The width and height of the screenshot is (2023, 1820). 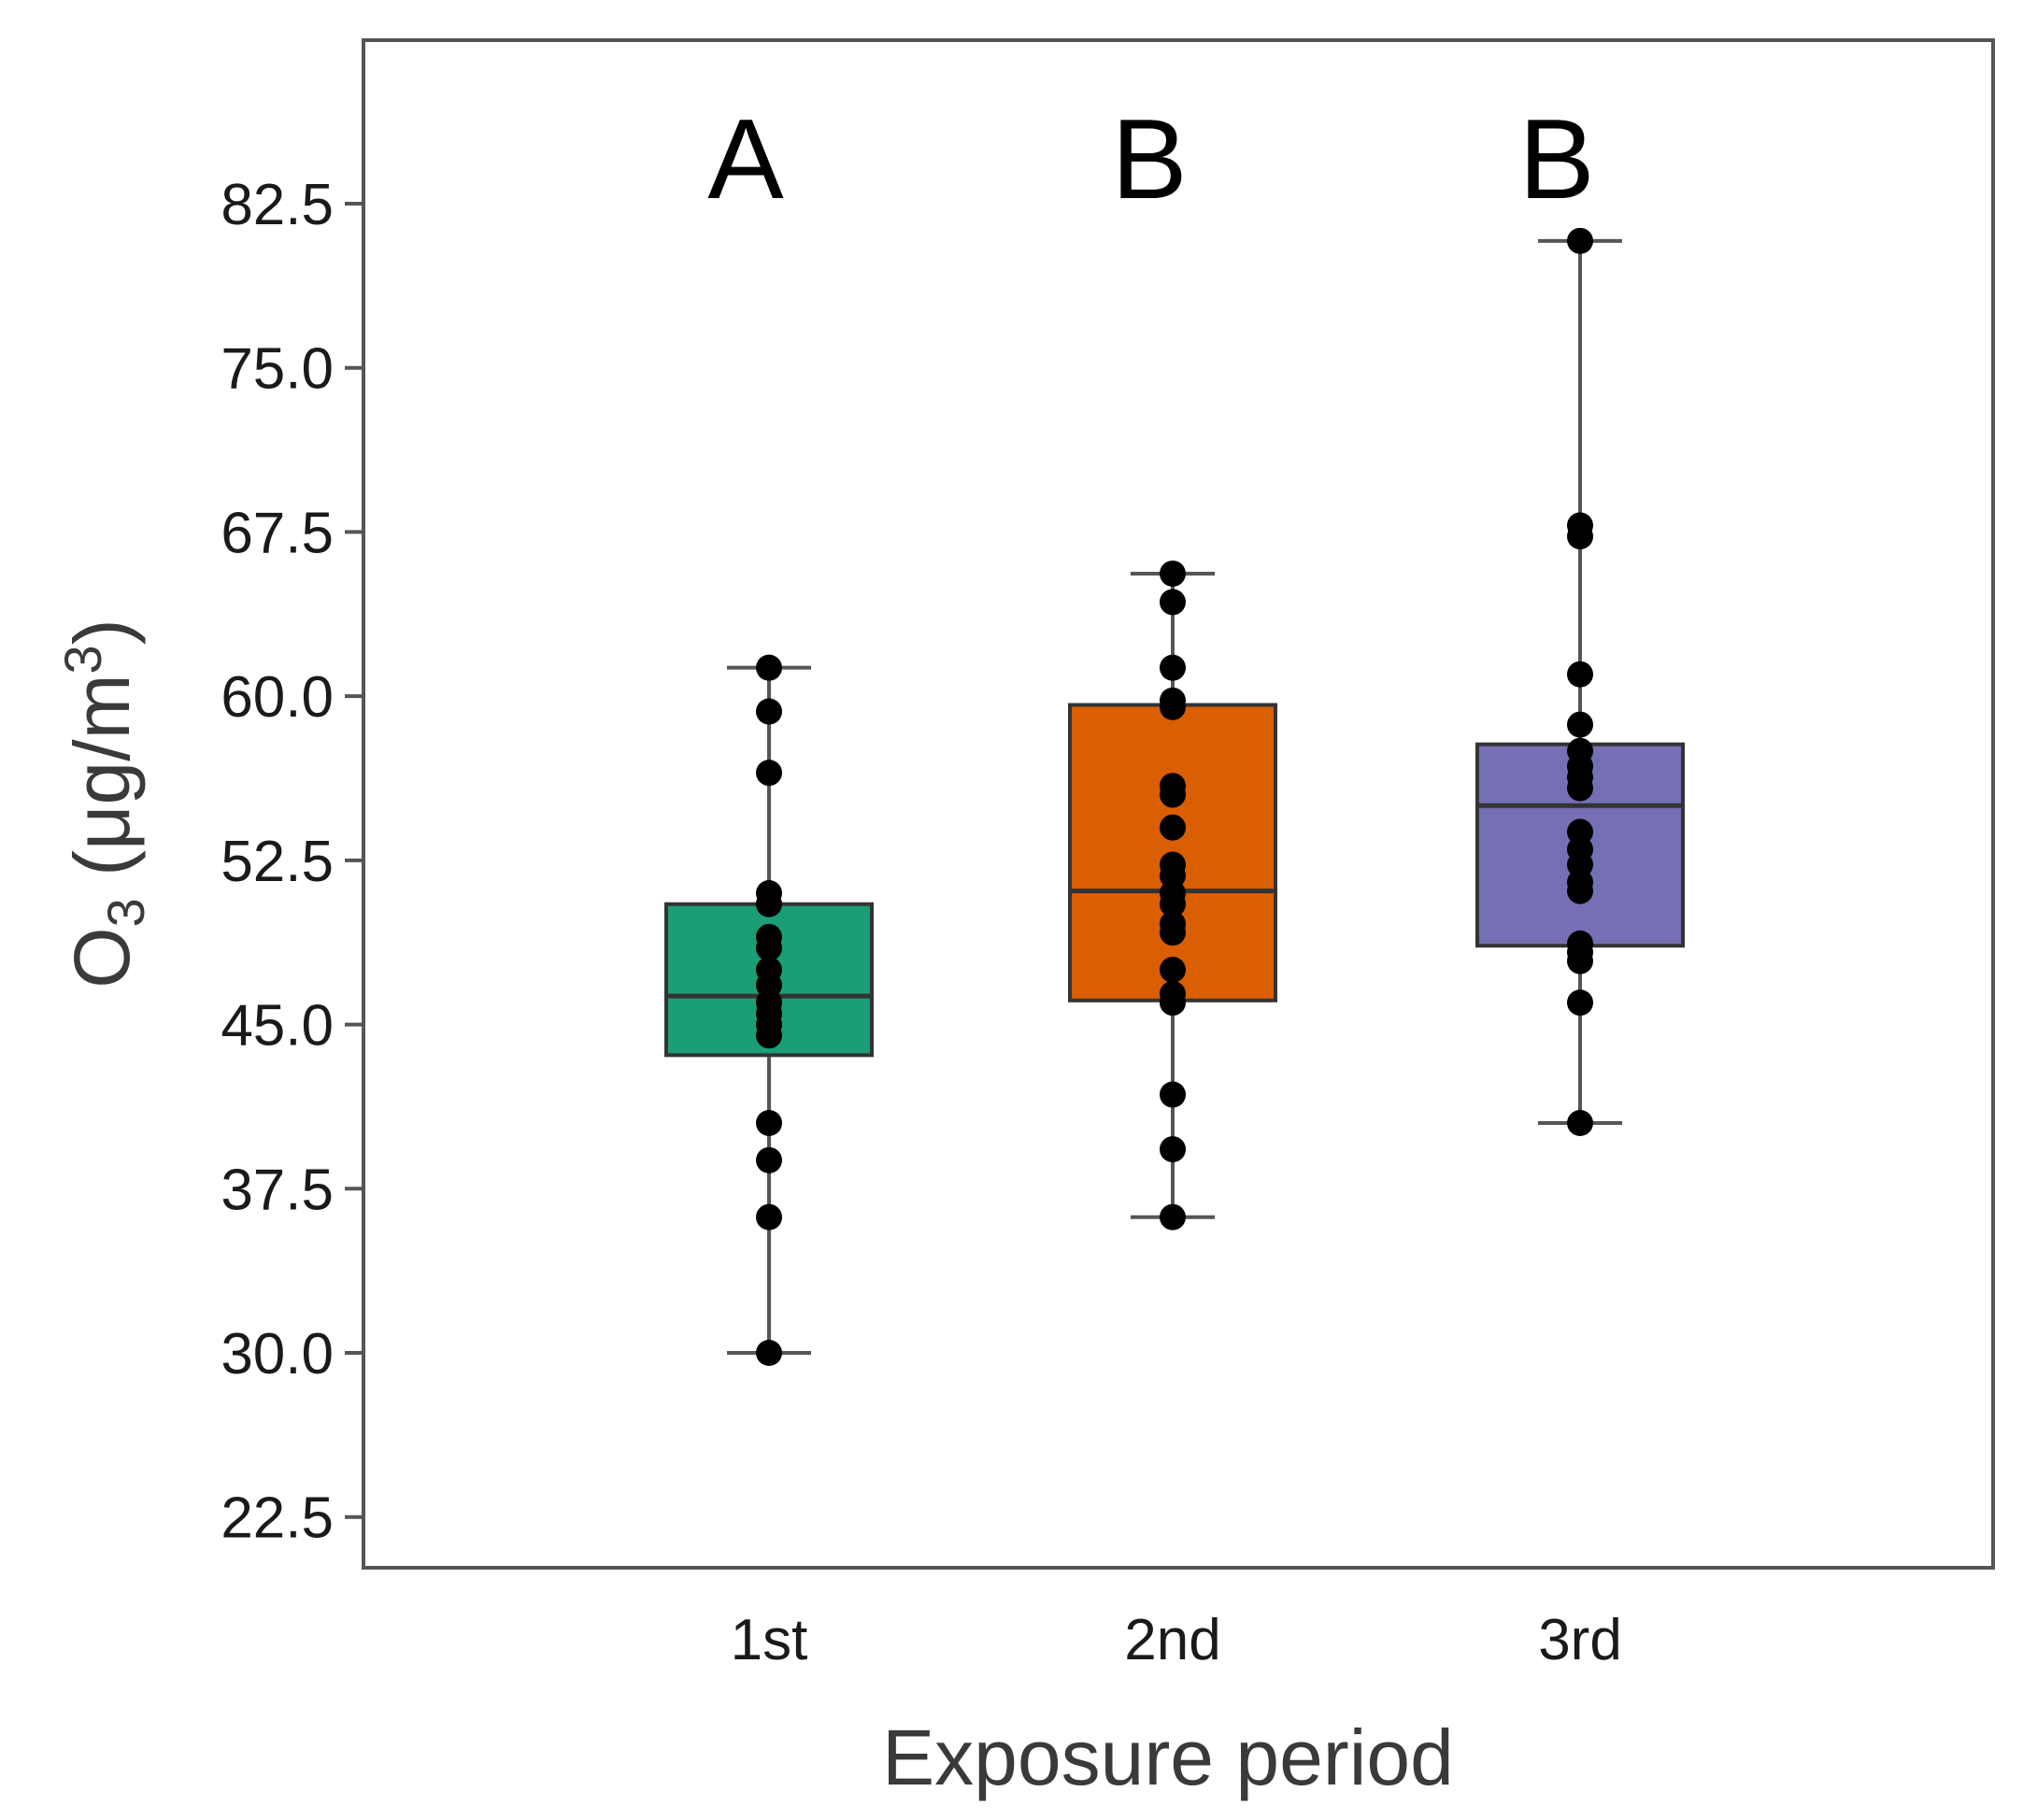 I want to click on x-axis-title: Exposure period, so click(x=1168, y=1757).